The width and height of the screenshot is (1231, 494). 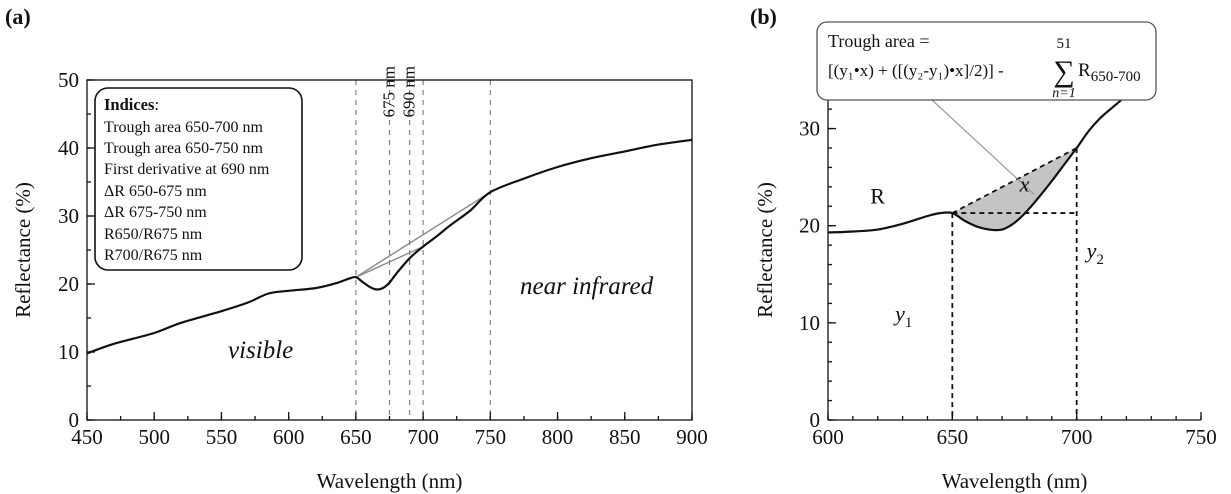 What do you see at coordinates (983, 147) in the screenshot?
I see `formula-leader-line` at bounding box center [983, 147].